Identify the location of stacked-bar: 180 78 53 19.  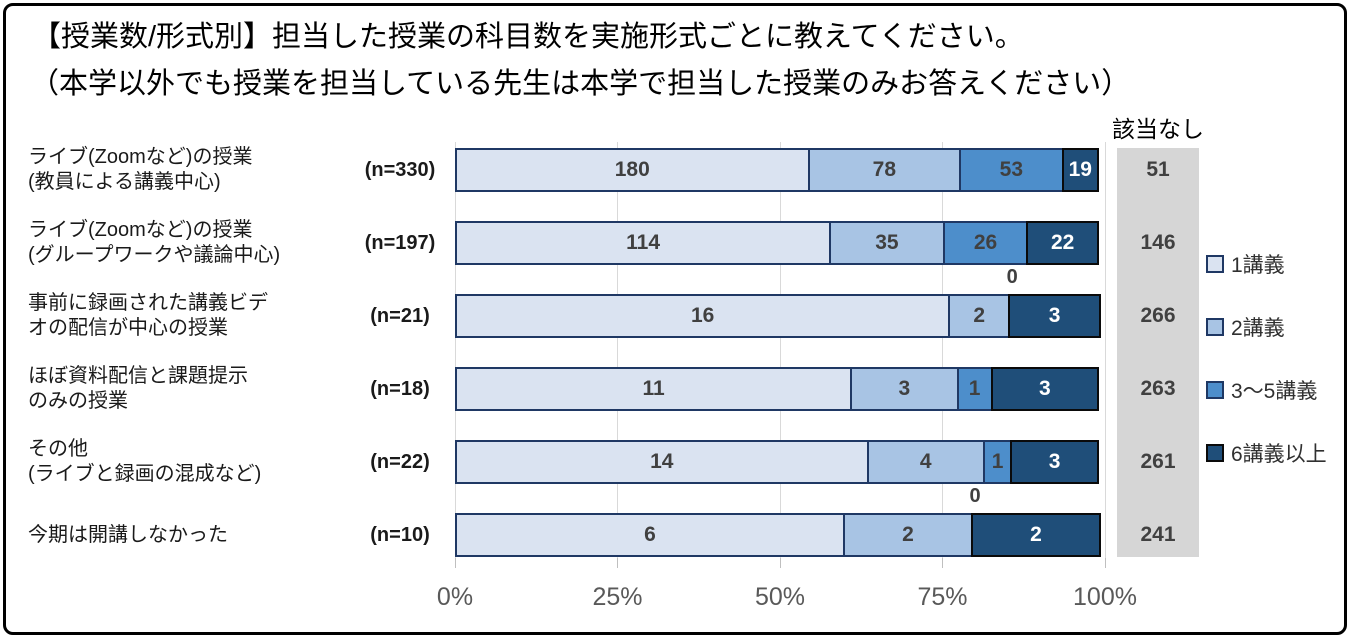
(777, 170).